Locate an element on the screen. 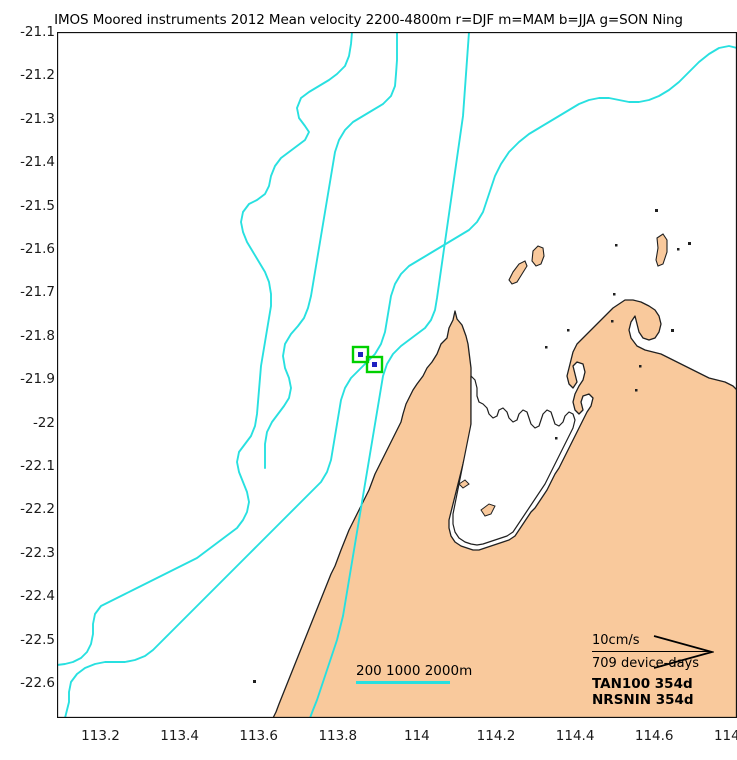 The height and width of the screenshot is (760, 737). mooring-record-list: TAN100 354d NRSNIN 354d is located at coordinates (643, 692).